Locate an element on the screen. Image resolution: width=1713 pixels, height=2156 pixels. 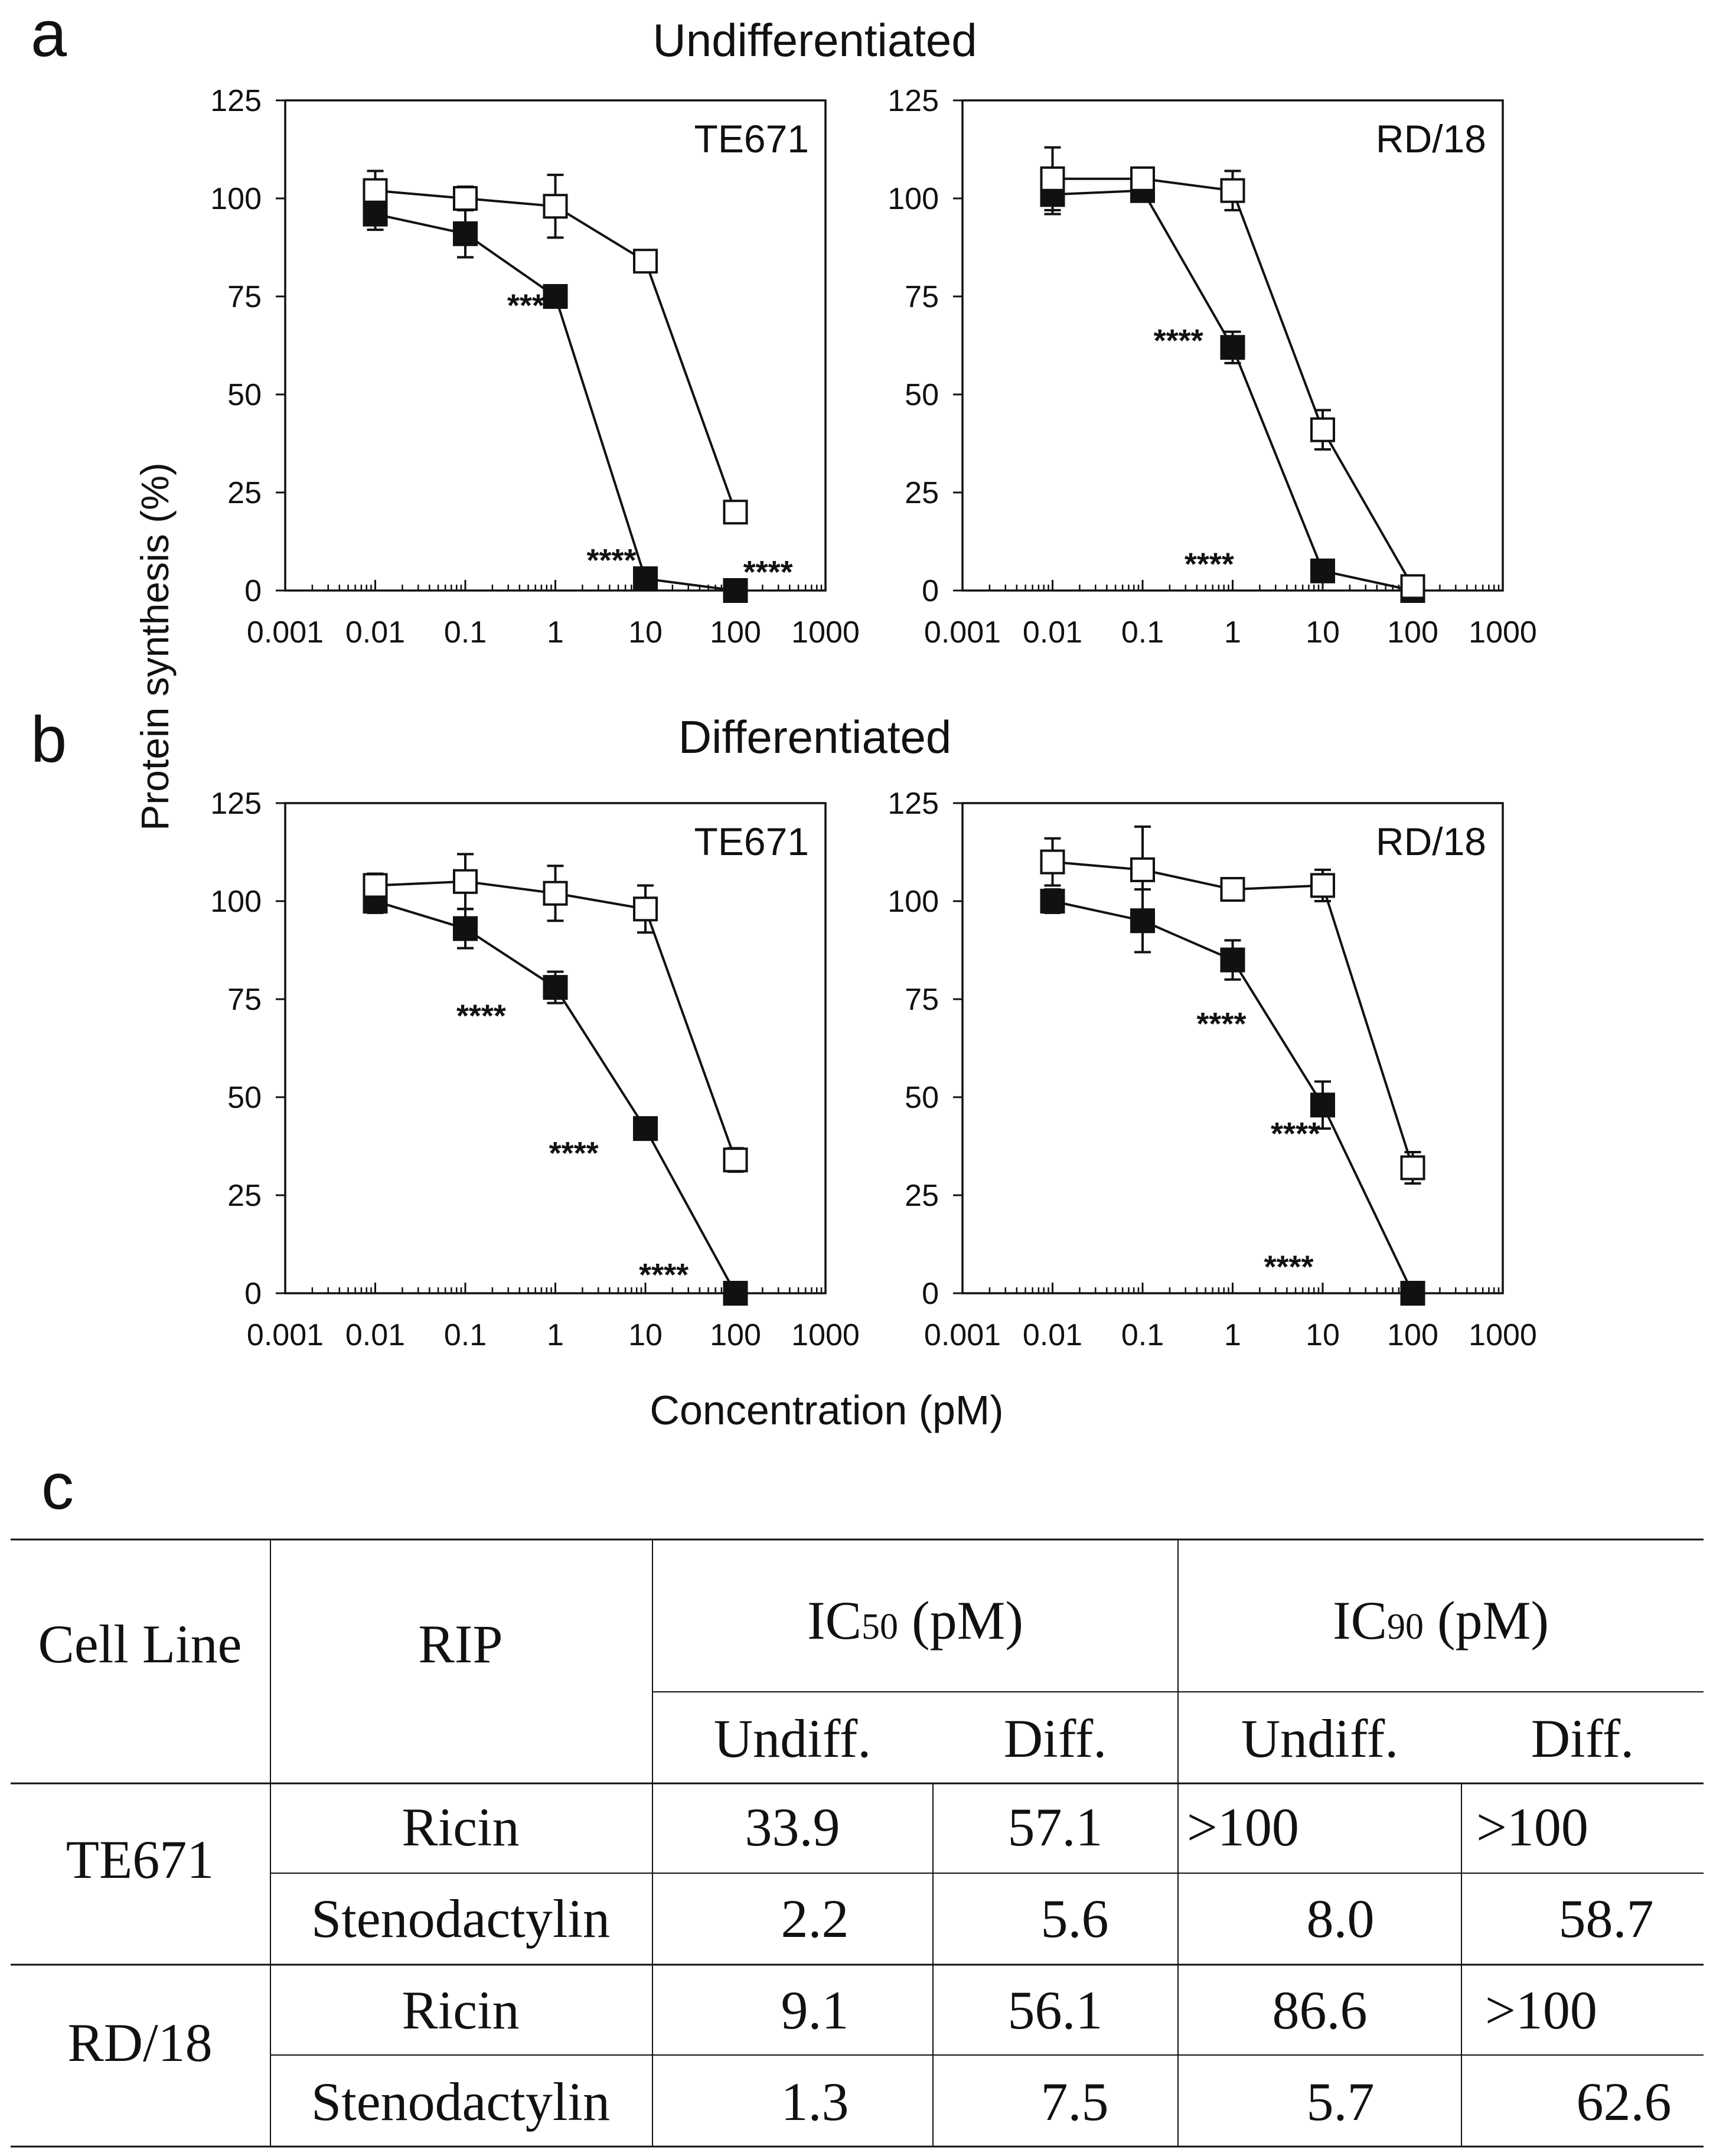
cell-line-rd18: RD/18 is located at coordinates (139, 2043).